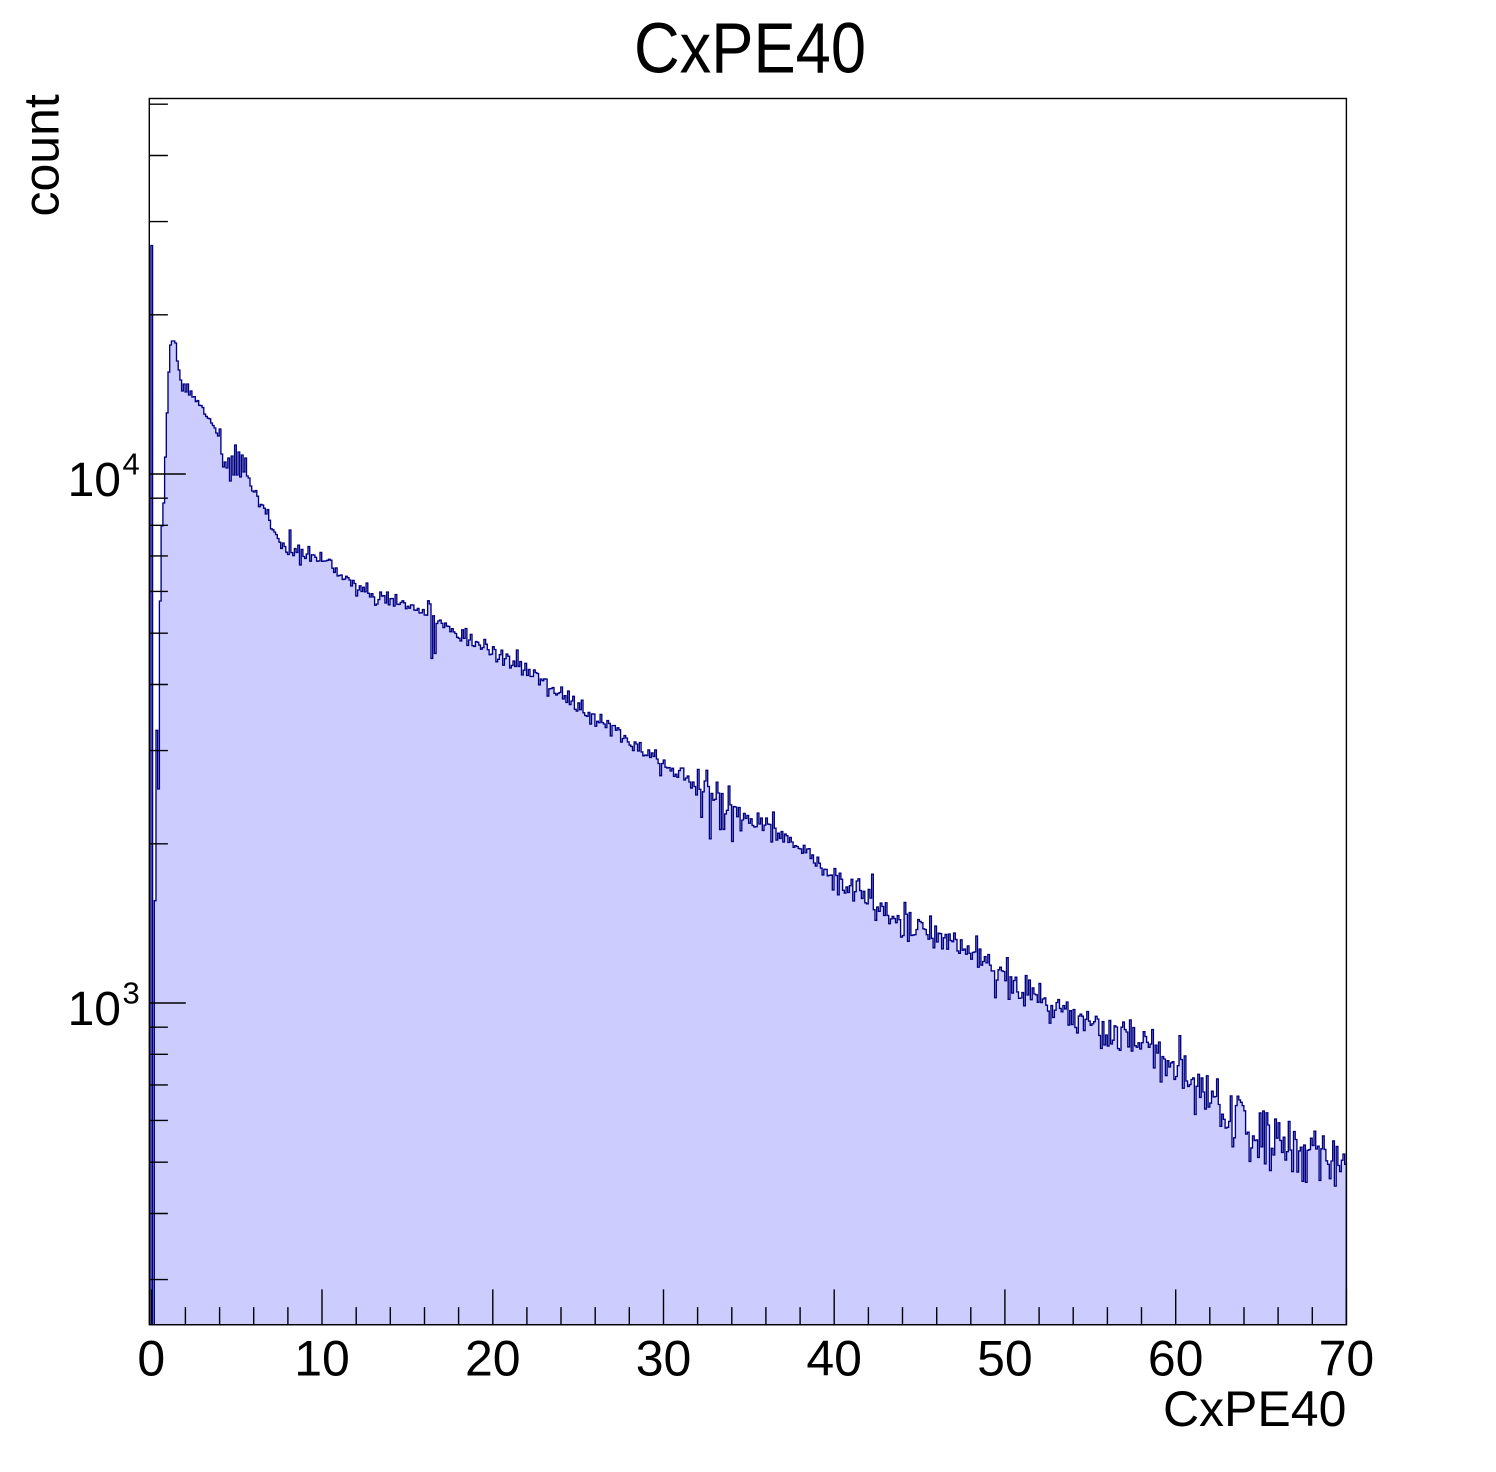 This screenshot has width=1496, height=1472. What do you see at coordinates (1347, 1359) in the screenshot?
I see `svg-text: 70` at bounding box center [1347, 1359].